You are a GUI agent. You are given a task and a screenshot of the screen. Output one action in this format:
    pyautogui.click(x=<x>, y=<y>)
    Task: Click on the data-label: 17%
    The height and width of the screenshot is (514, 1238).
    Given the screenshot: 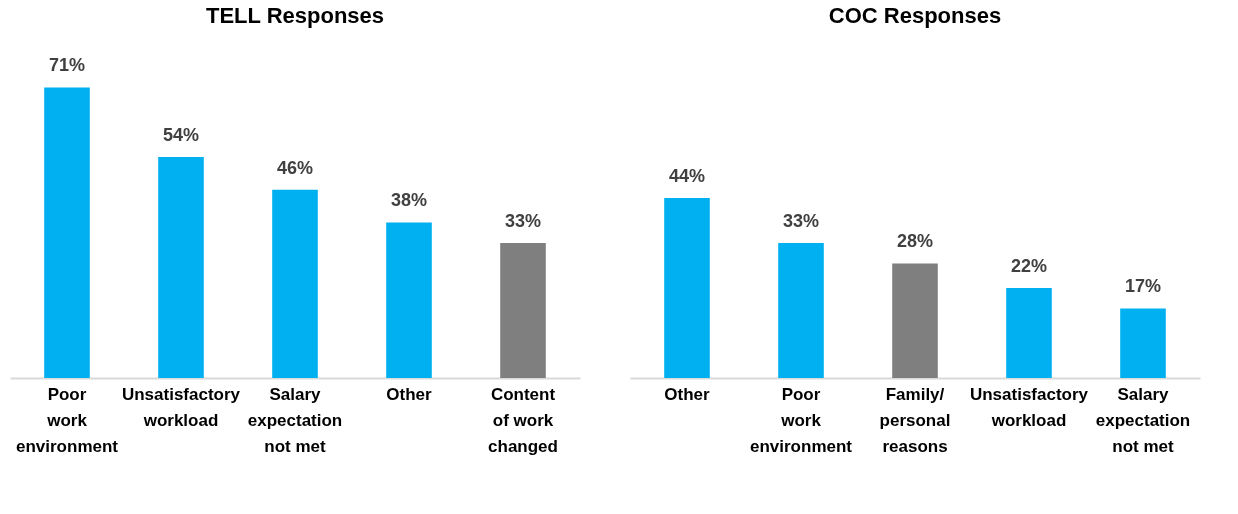 What is the action you would take?
    pyautogui.click(x=1143, y=286)
    